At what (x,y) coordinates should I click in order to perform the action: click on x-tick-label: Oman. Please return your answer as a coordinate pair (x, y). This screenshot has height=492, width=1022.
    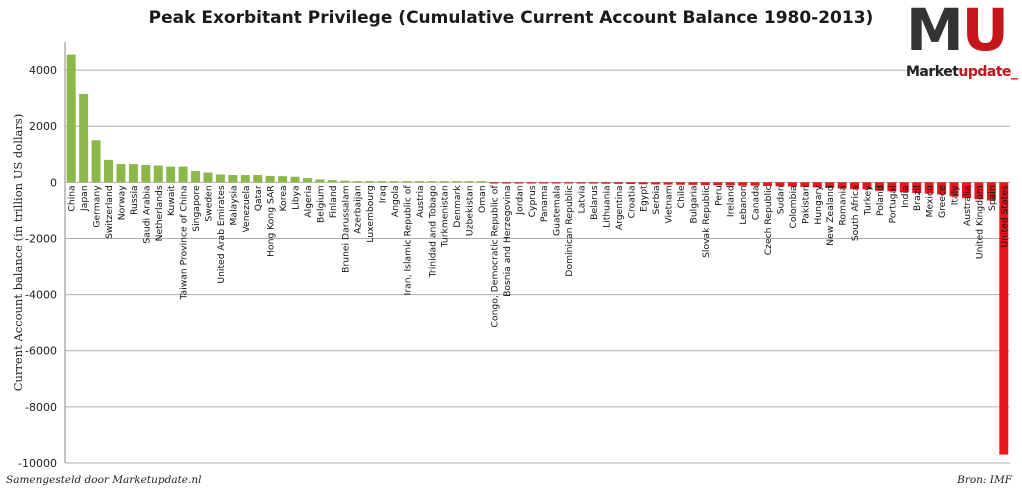
    Looking at the image, I should click on (482, 199).